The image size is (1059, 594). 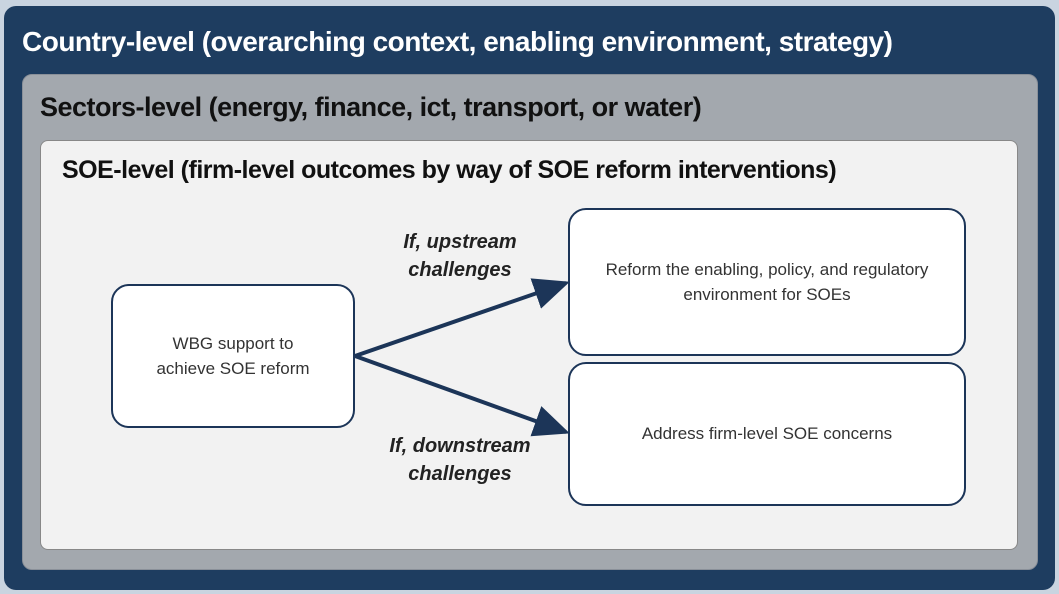 What do you see at coordinates (462, 395) in the screenshot?
I see `arrow-down` at bounding box center [462, 395].